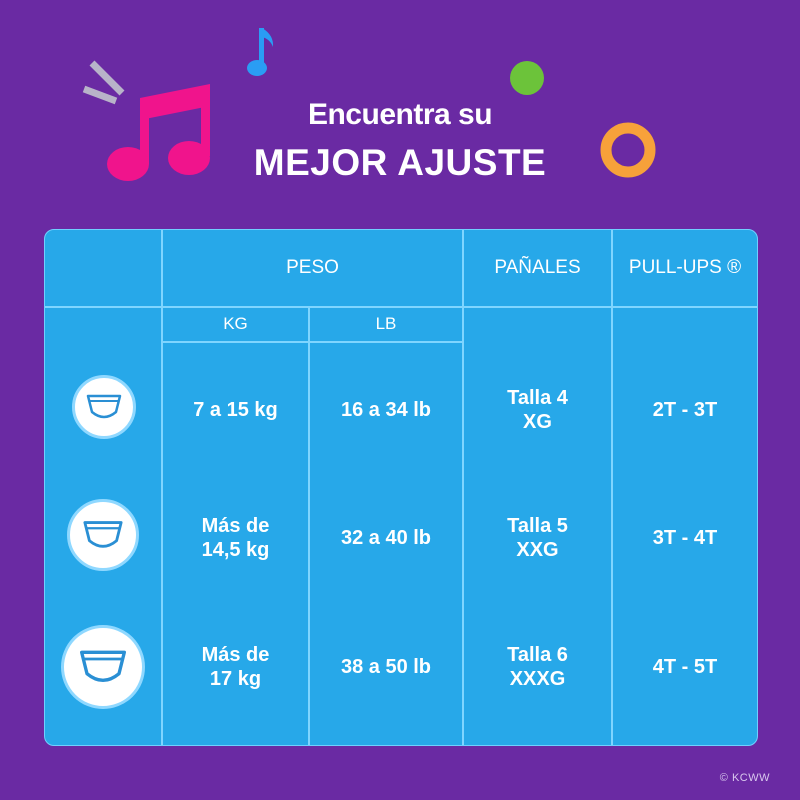 The width and height of the screenshot is (800, 800). What do you see at coordinates (744, 778) in the screenshot?
I see `copyright: © KCWW` at bounding box center [744, 778].